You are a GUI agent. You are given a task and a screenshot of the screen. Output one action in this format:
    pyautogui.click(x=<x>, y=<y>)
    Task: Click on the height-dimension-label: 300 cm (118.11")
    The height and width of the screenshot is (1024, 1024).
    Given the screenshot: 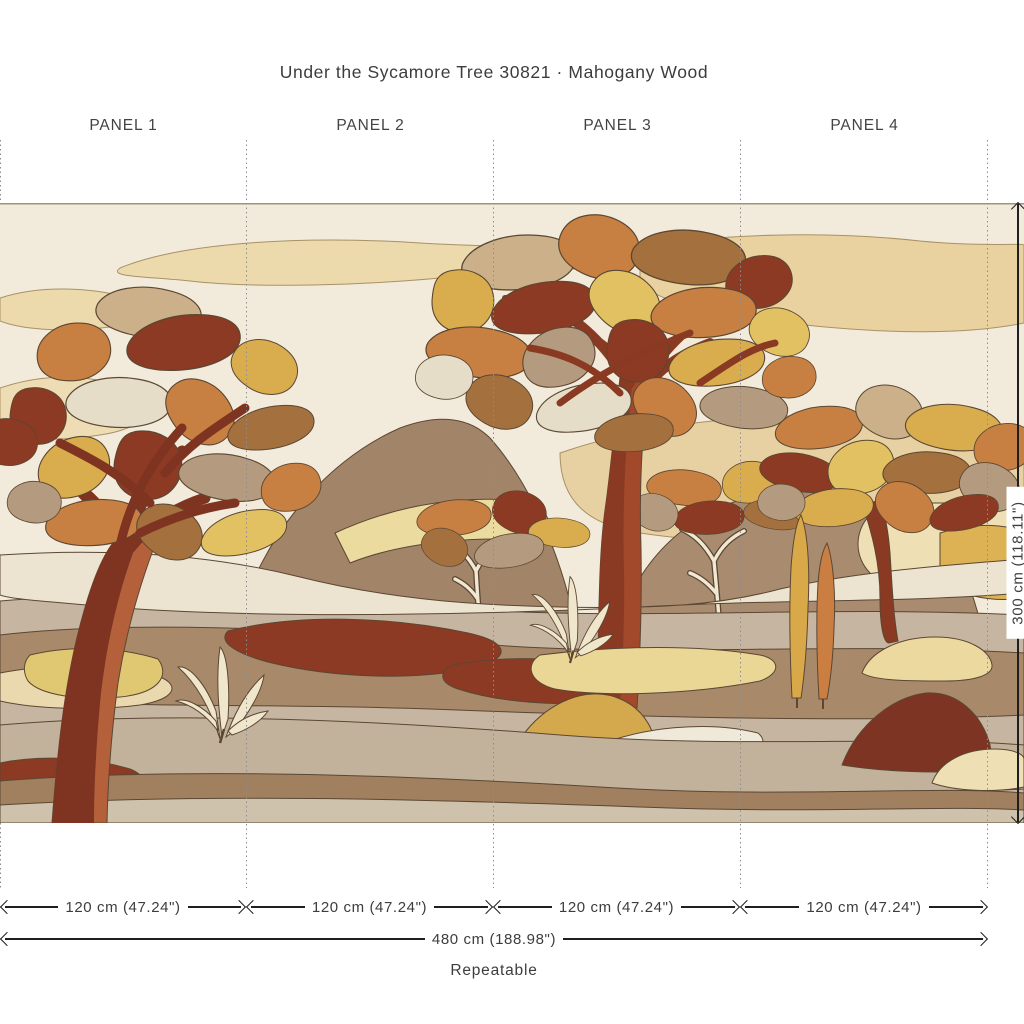 What is the action you would take?
    pyautogui.click(x=1015, y=562)
    